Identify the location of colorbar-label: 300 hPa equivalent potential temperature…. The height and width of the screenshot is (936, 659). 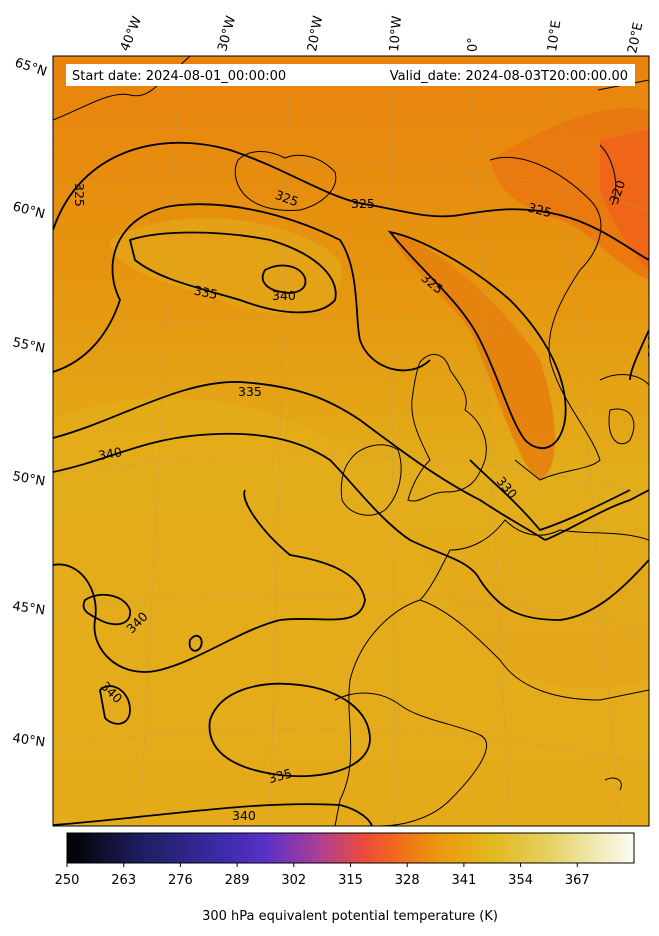
(350, 916).